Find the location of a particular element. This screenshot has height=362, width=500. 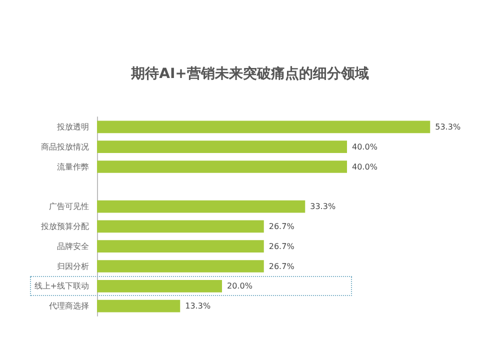

data-label: 13.3% is located at coordinates (198, 306).